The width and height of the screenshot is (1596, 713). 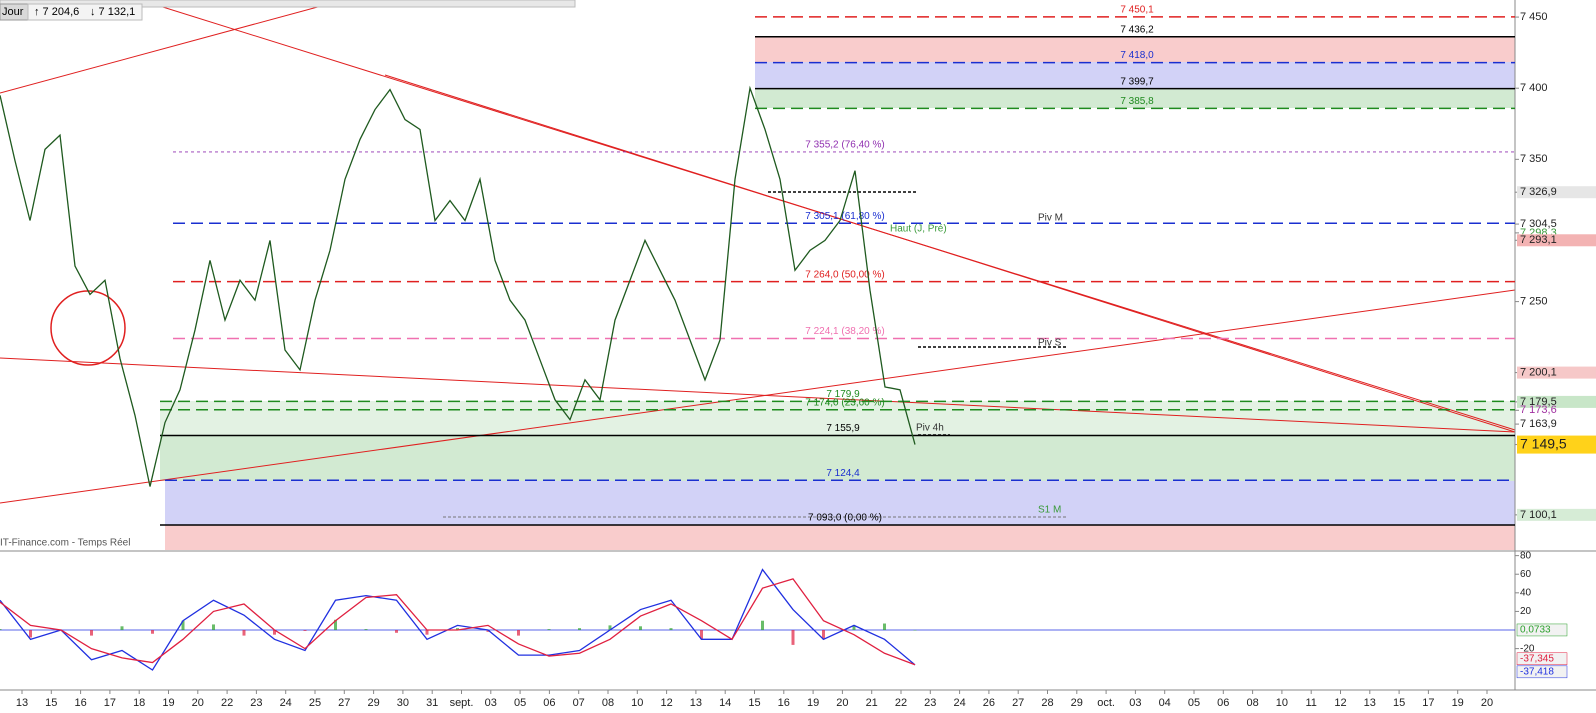 What do you see at coordinates (1223, 703) in the screenshot?
I see `x-tick-label: 06` at bounding box center [1223, 703].